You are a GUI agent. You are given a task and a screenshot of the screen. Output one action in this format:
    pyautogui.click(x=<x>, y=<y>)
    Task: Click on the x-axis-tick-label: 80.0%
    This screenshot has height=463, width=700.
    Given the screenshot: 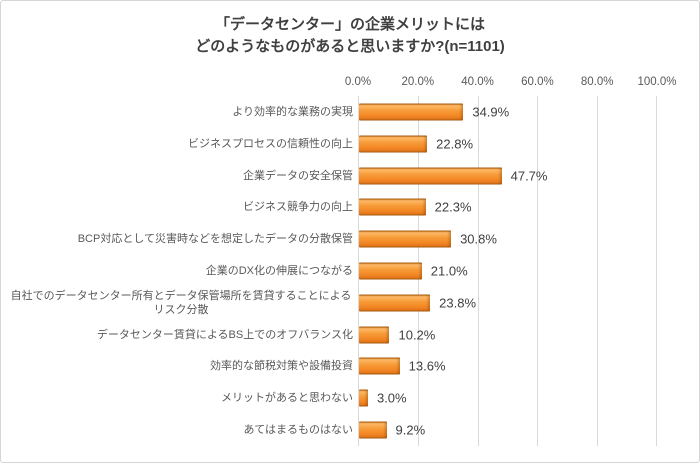 What is the action you would take?
    pyautogui.click(x=597, y=82)
    